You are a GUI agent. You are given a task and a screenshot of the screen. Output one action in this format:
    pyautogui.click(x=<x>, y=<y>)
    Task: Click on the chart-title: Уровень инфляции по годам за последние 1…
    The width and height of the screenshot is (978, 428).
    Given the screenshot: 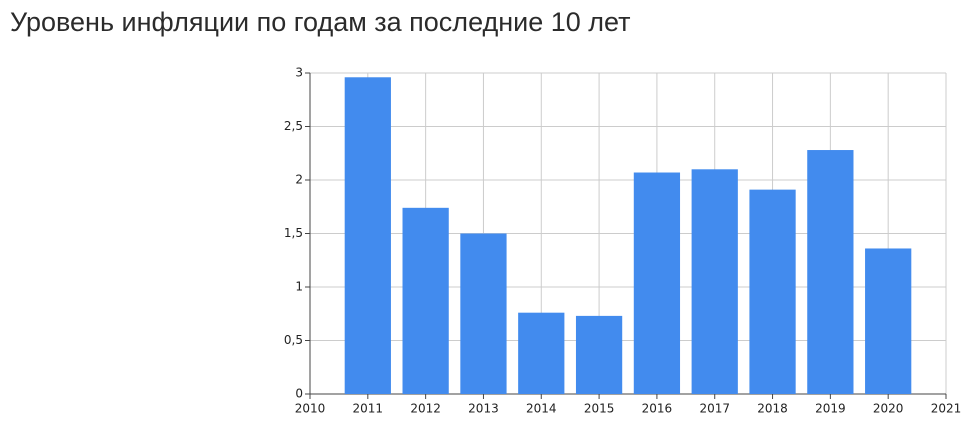 What is the action you would take?
    pyautogui.click(x=320, y=22)
    